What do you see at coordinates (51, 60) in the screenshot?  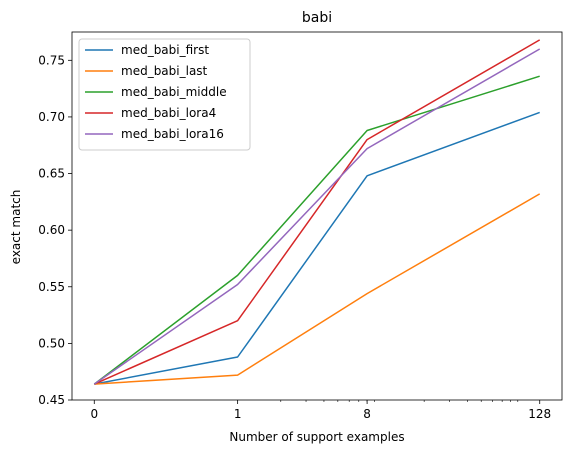 I see `y-tick-label: 0.75` at bounding box center [51, 60].